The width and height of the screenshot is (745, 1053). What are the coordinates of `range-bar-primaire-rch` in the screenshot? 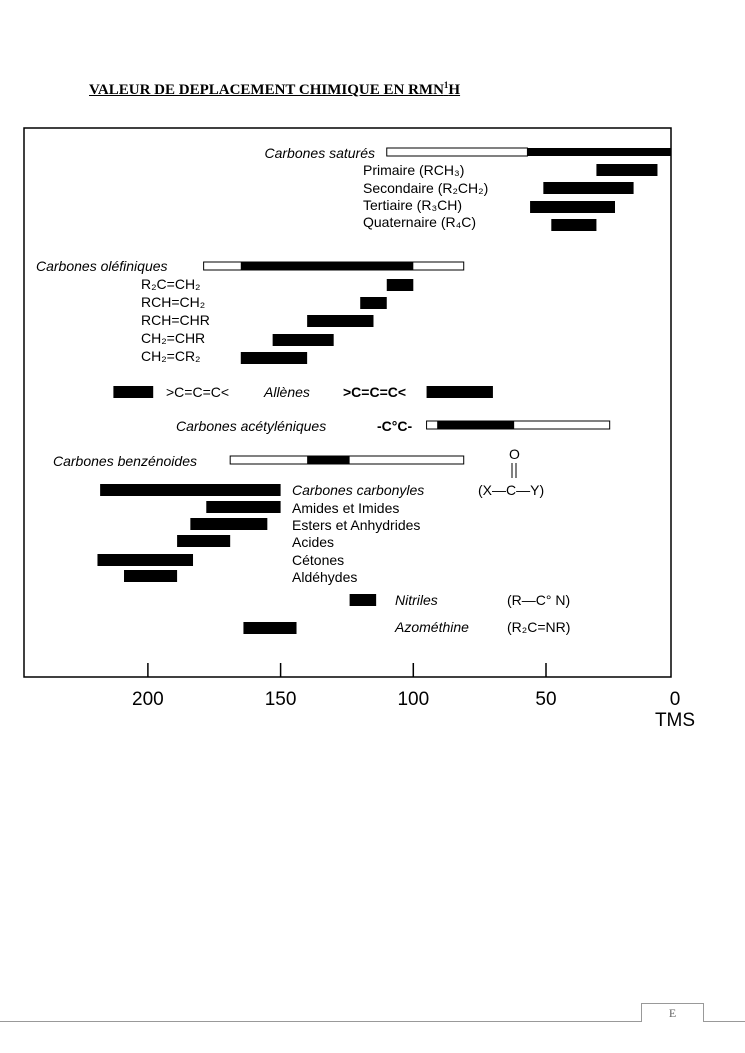 It's located at (627, 170).